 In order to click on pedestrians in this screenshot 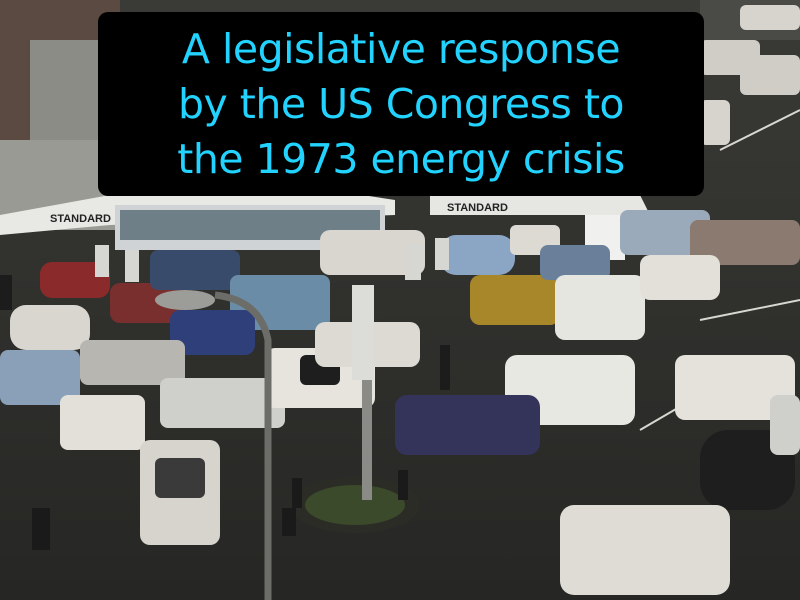, I will do `click(225, 332)`.